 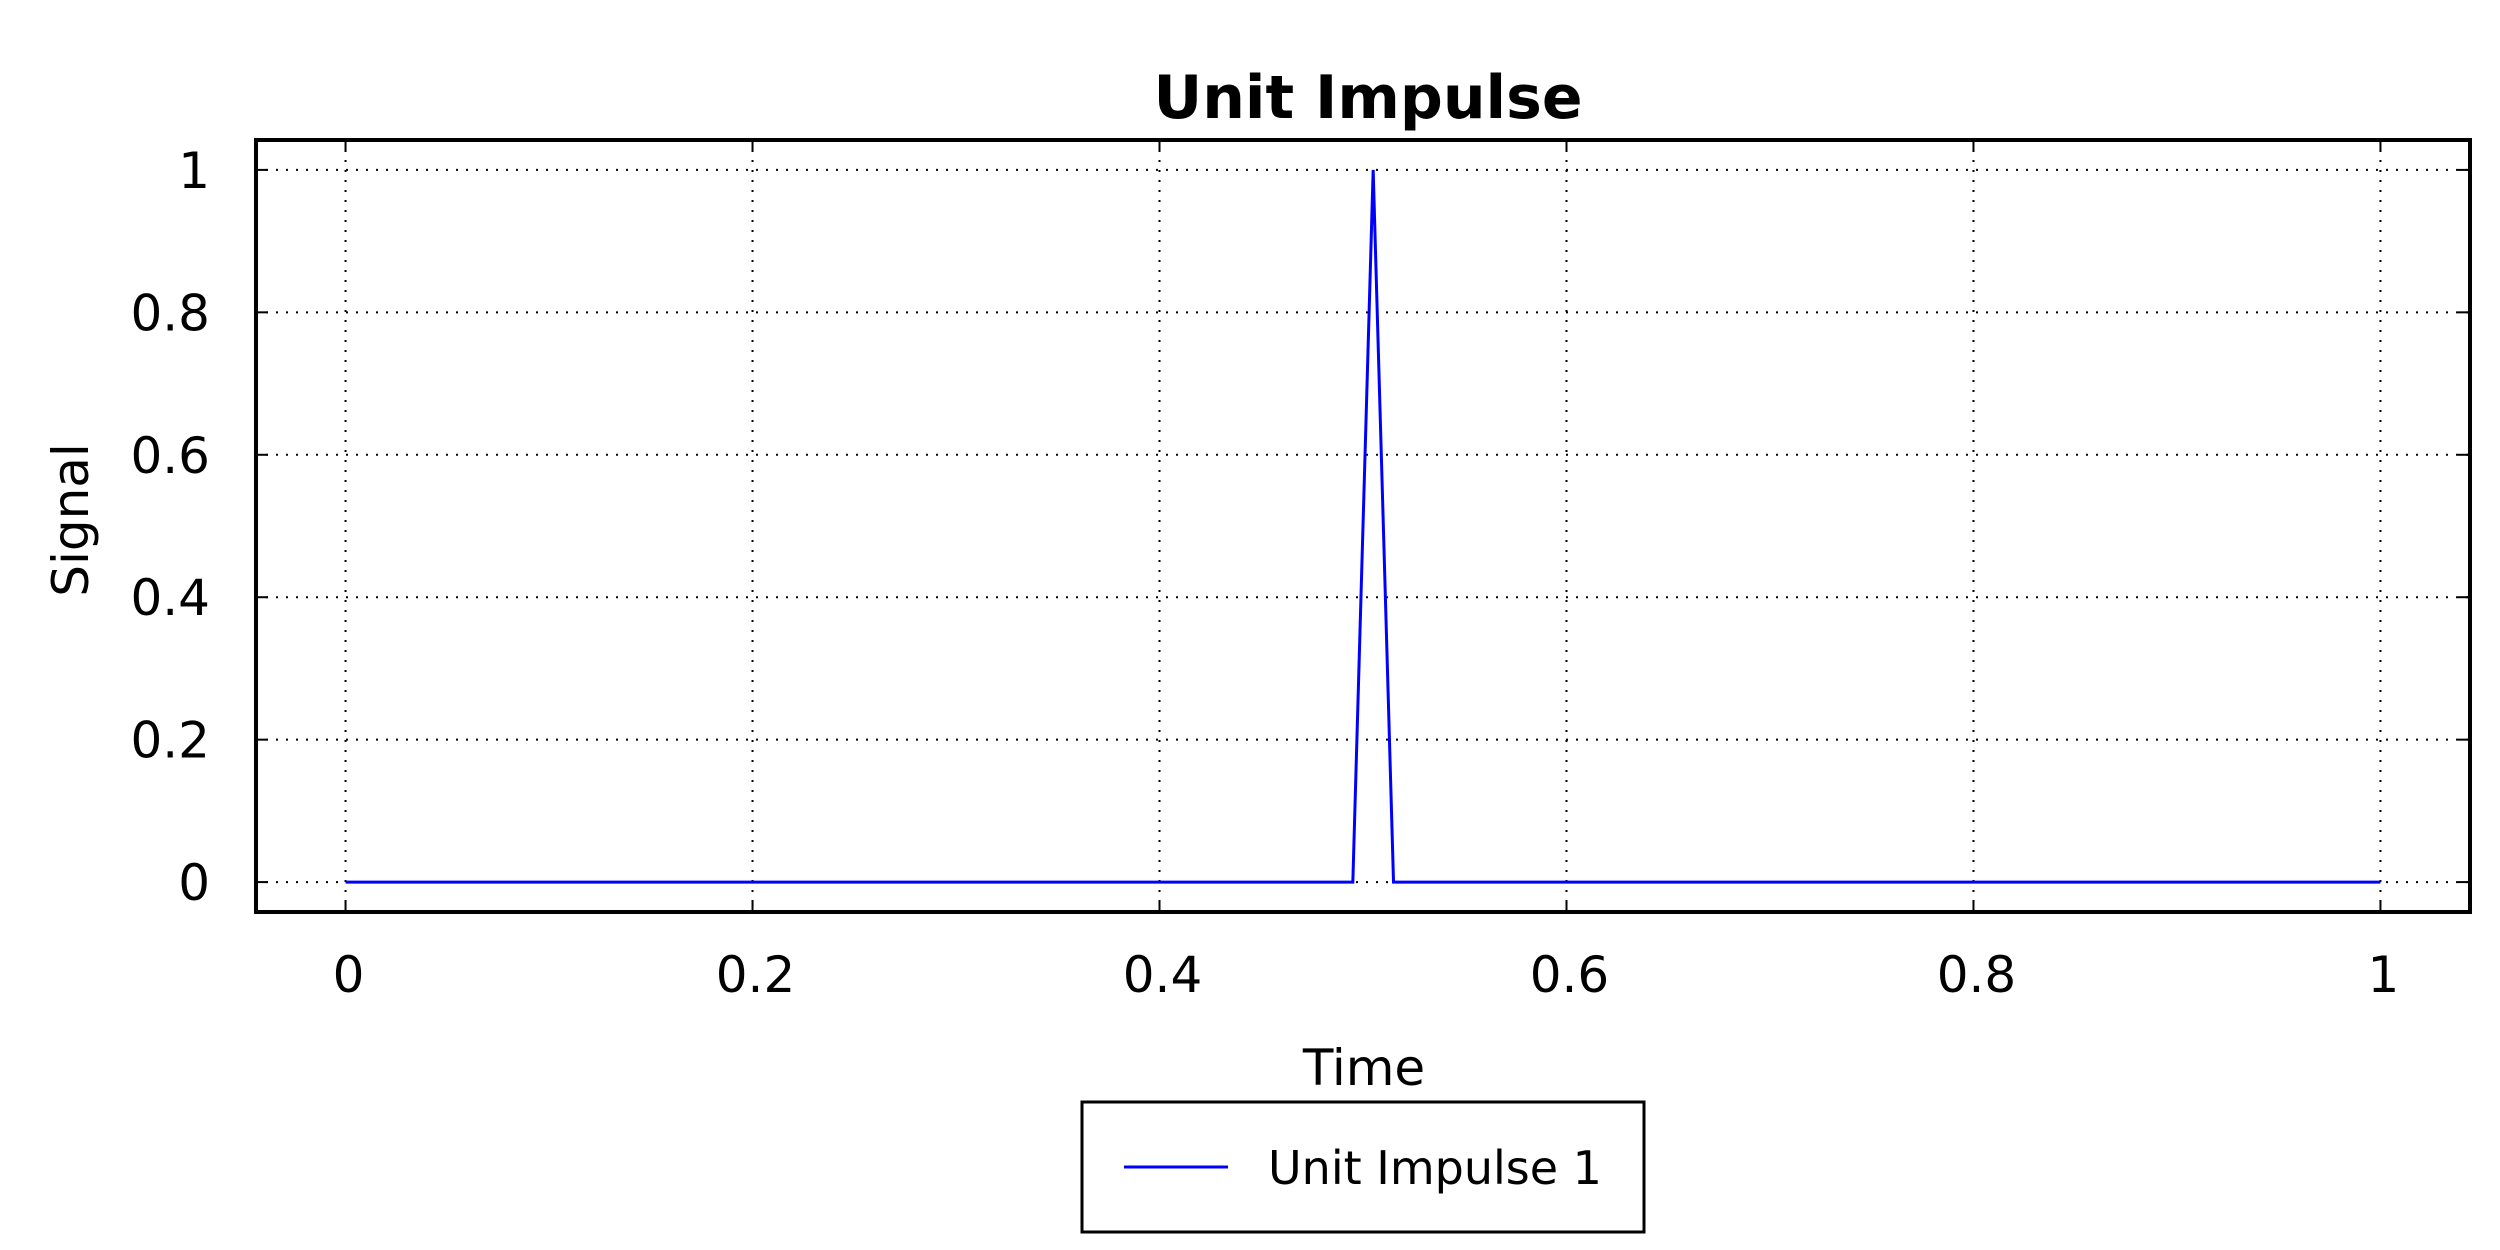 What do you see at coordinates (1363, 1068) in the screenshot?
I see `x-axis-label: Time` at bounding box center [1363, 1068].